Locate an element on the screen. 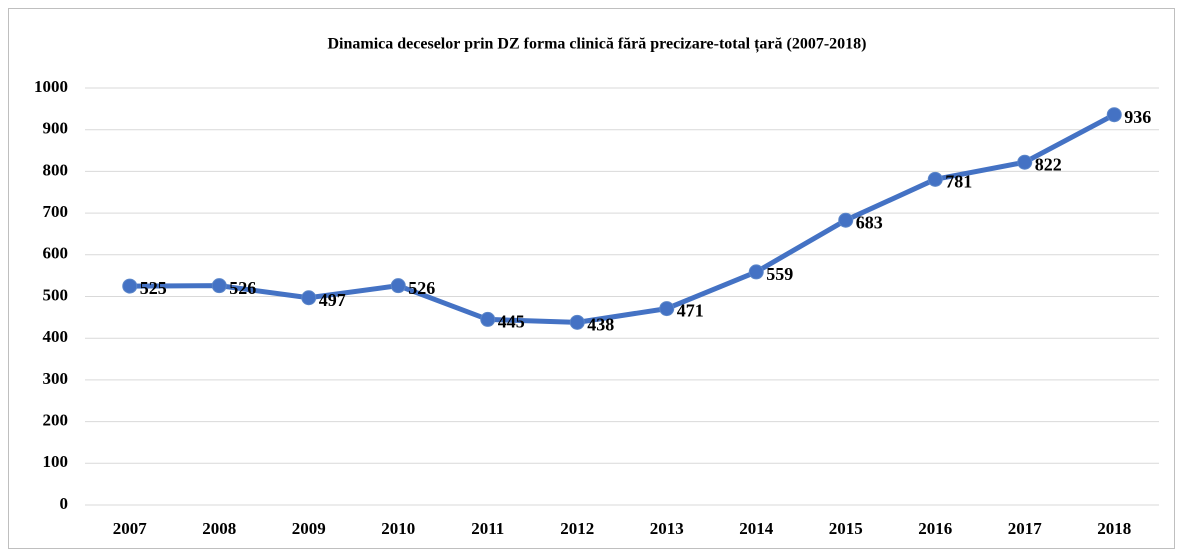 This screenshot has width=1182, height=553. data-label: 525 is located at coordinates (153, 288).